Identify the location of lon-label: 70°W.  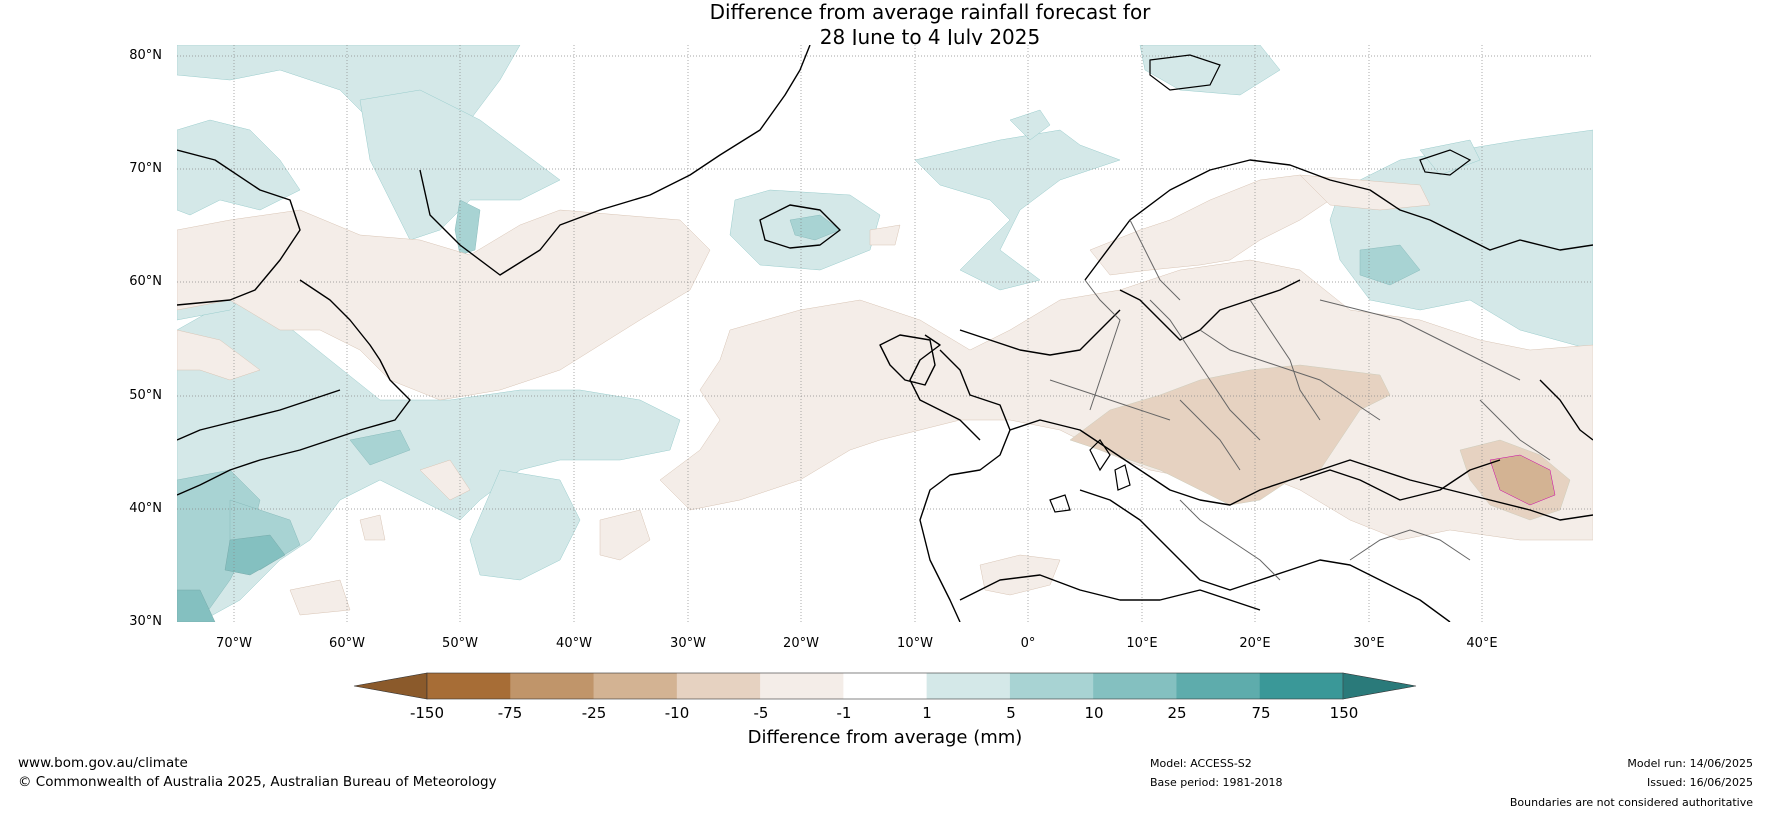
(234, 643).